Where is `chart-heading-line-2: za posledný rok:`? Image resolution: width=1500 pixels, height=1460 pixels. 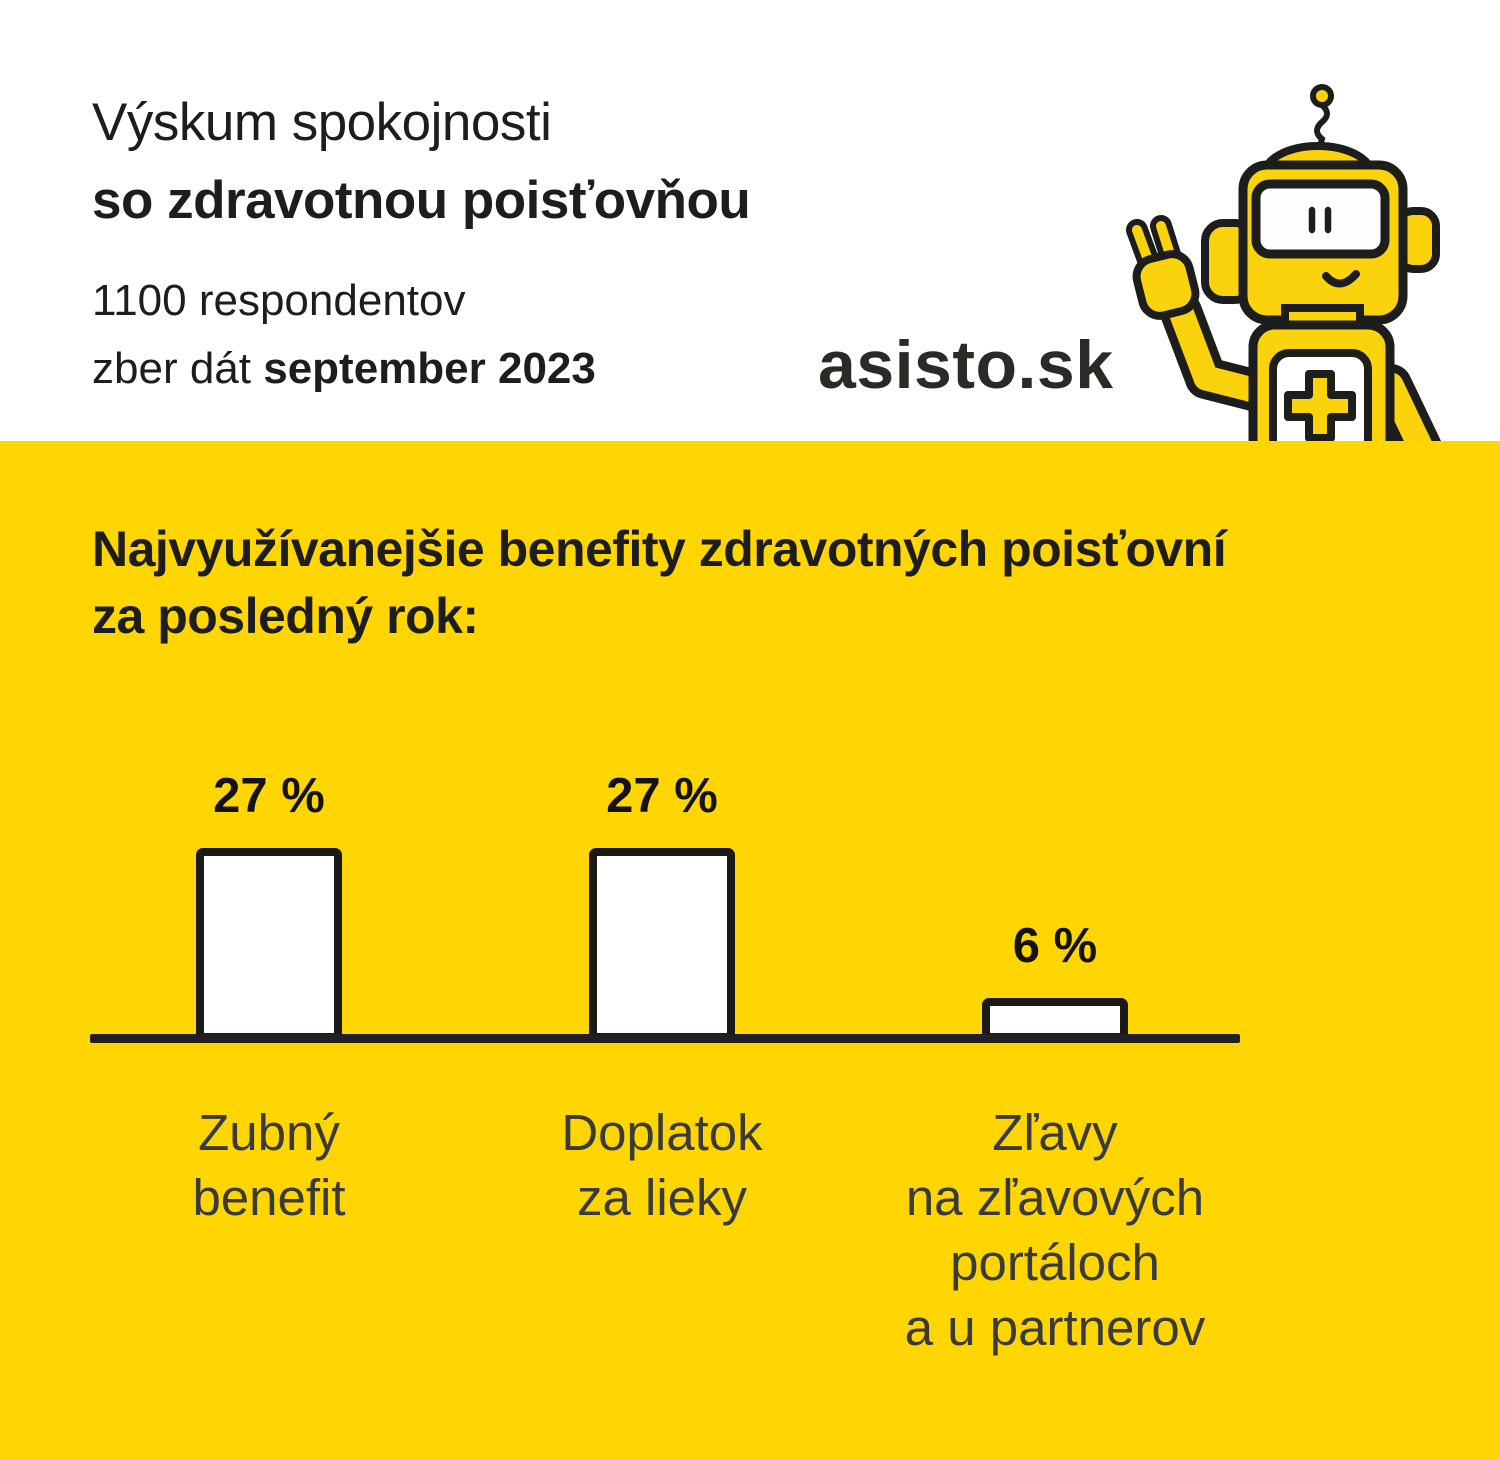
chart-heading-line-2: za posledný rok: is located at coordinates (285, 616).